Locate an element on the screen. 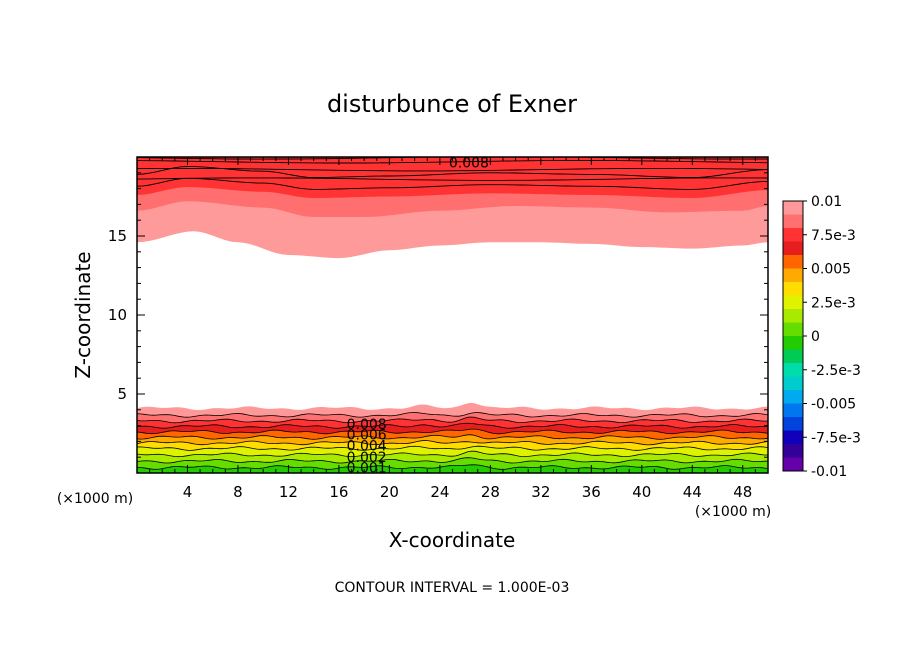 This screenshot has height=659, width=904. y-axis-unit: (×1000 m) is located at coordinates (95, 499).